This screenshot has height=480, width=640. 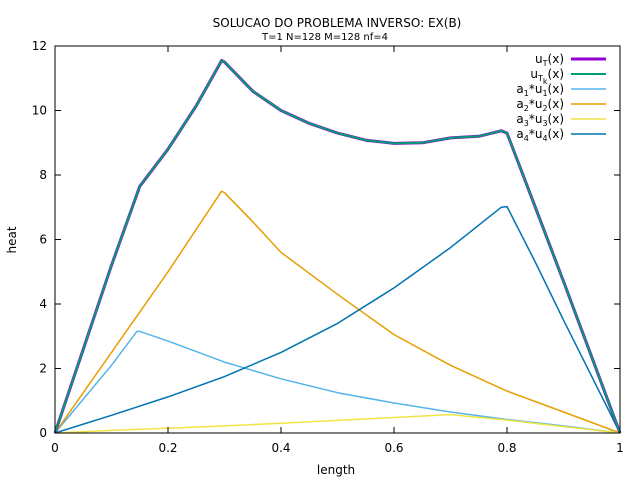 I want to click on x-tick-label: 0.2, so click(x=167, y=448).